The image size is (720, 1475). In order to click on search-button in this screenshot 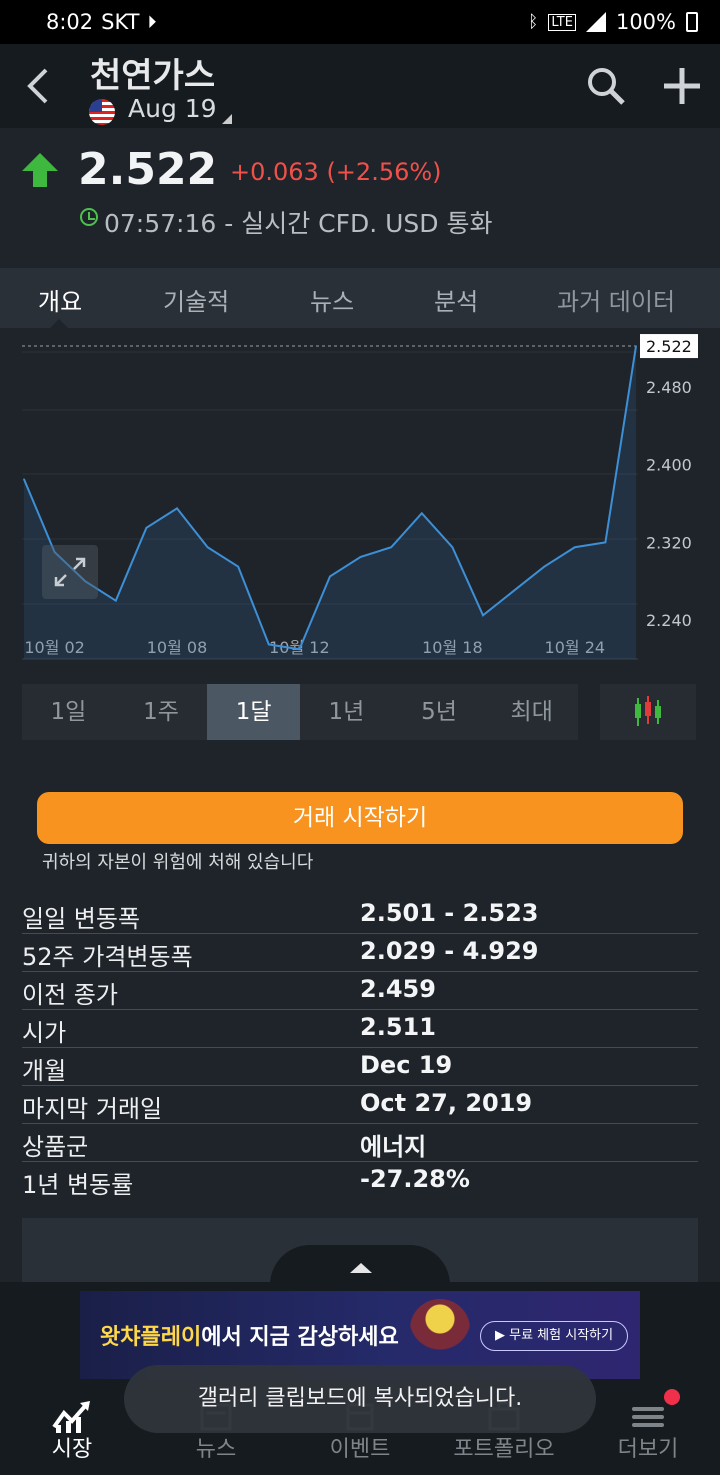, I will do `click(606, 86)`.